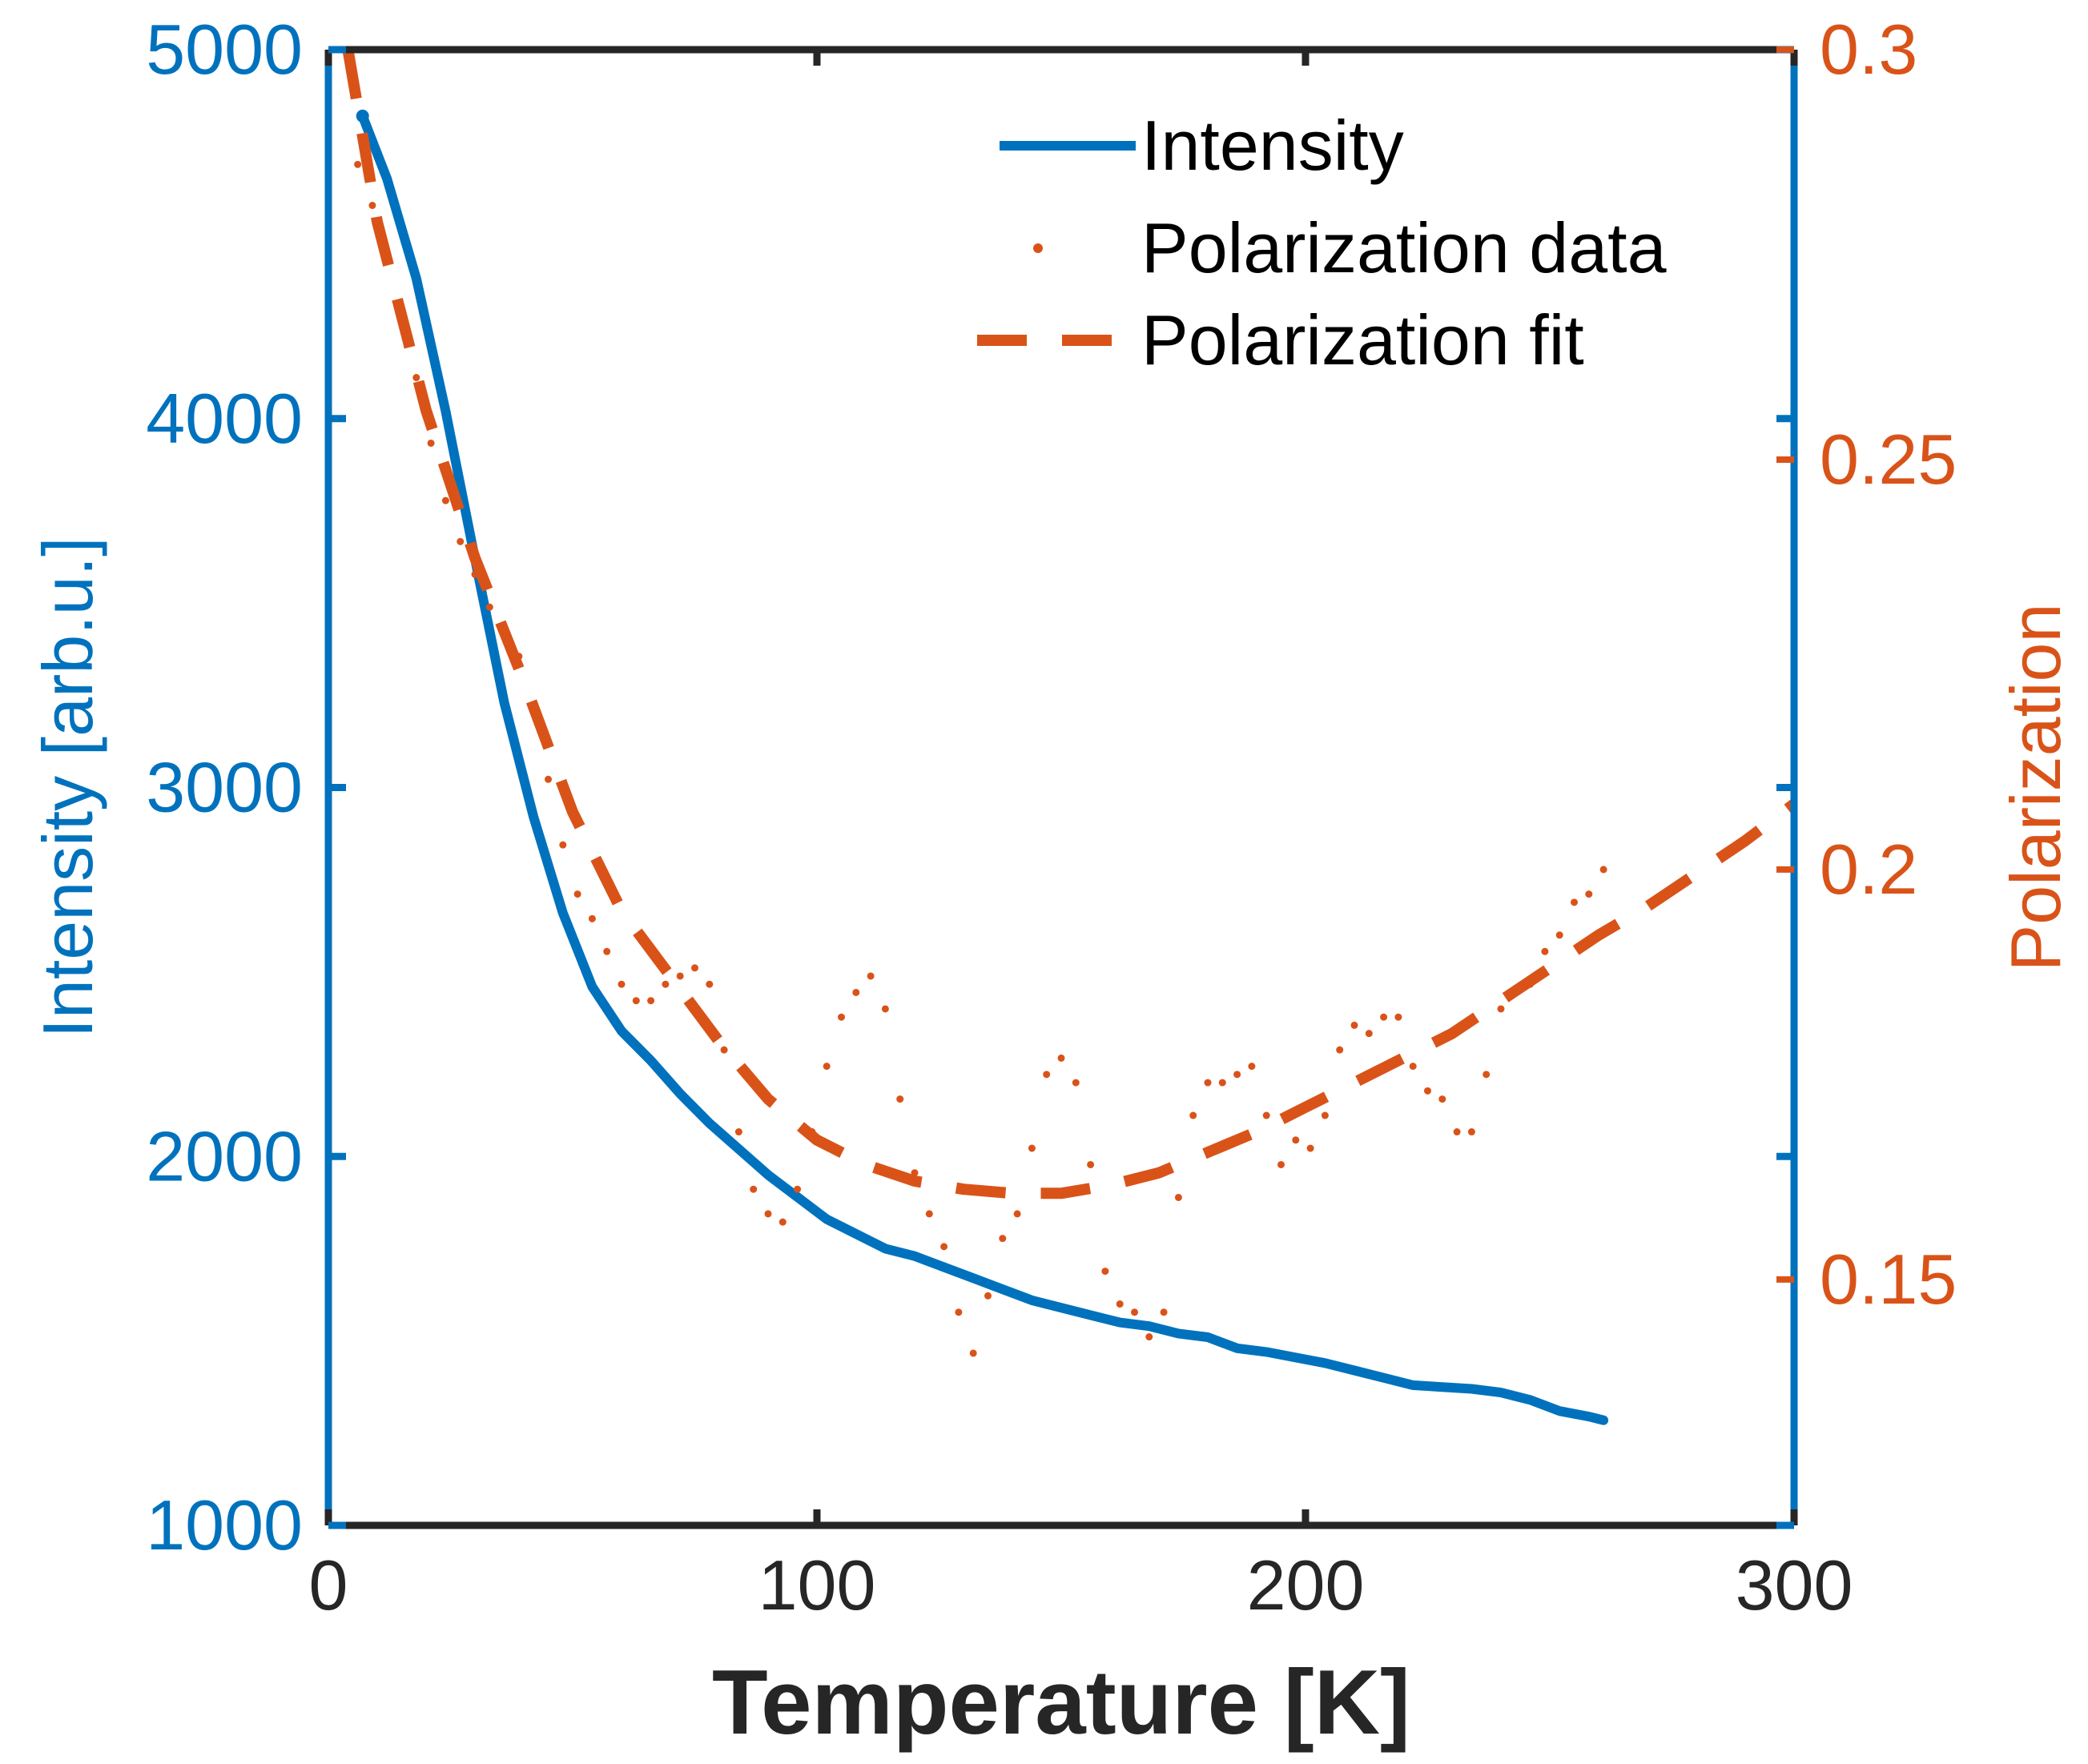  Describe the element at coordinates (1306, 1585) in the screenshot. I see `x-tick-label: 200` at that location.